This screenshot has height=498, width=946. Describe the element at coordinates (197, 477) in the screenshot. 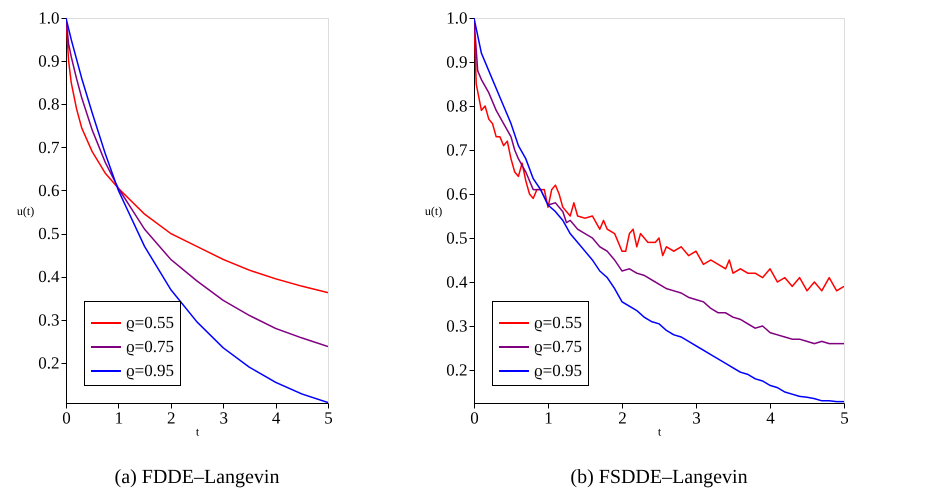

I see `text: (a) FDDE–Langevin` at that location.